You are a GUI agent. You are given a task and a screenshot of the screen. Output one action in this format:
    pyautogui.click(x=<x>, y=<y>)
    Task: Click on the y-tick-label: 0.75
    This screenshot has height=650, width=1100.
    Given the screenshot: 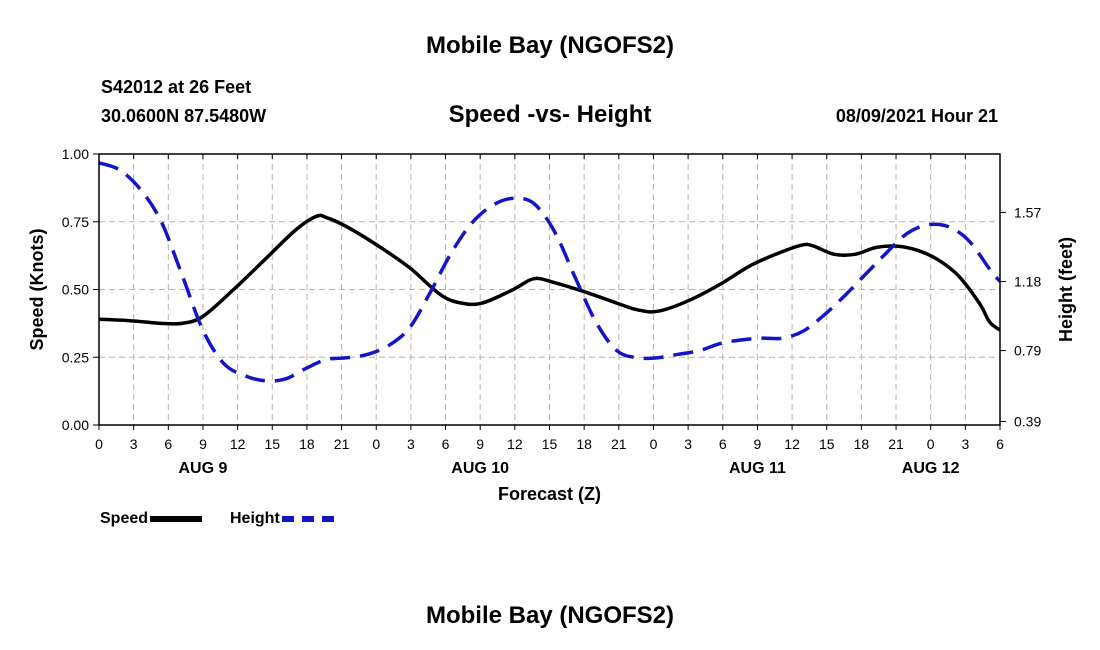 What is the action you would take?
    pyautogui.click(x=75, y=222)
    